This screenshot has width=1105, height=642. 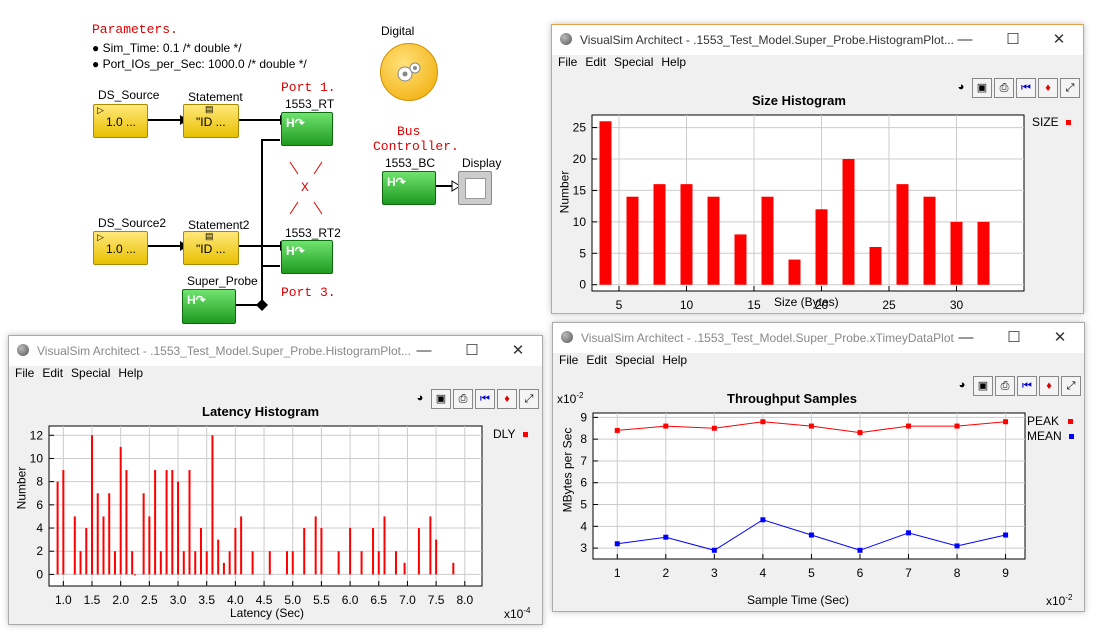 I want to click on plot-area, so click(x=265, y=506).